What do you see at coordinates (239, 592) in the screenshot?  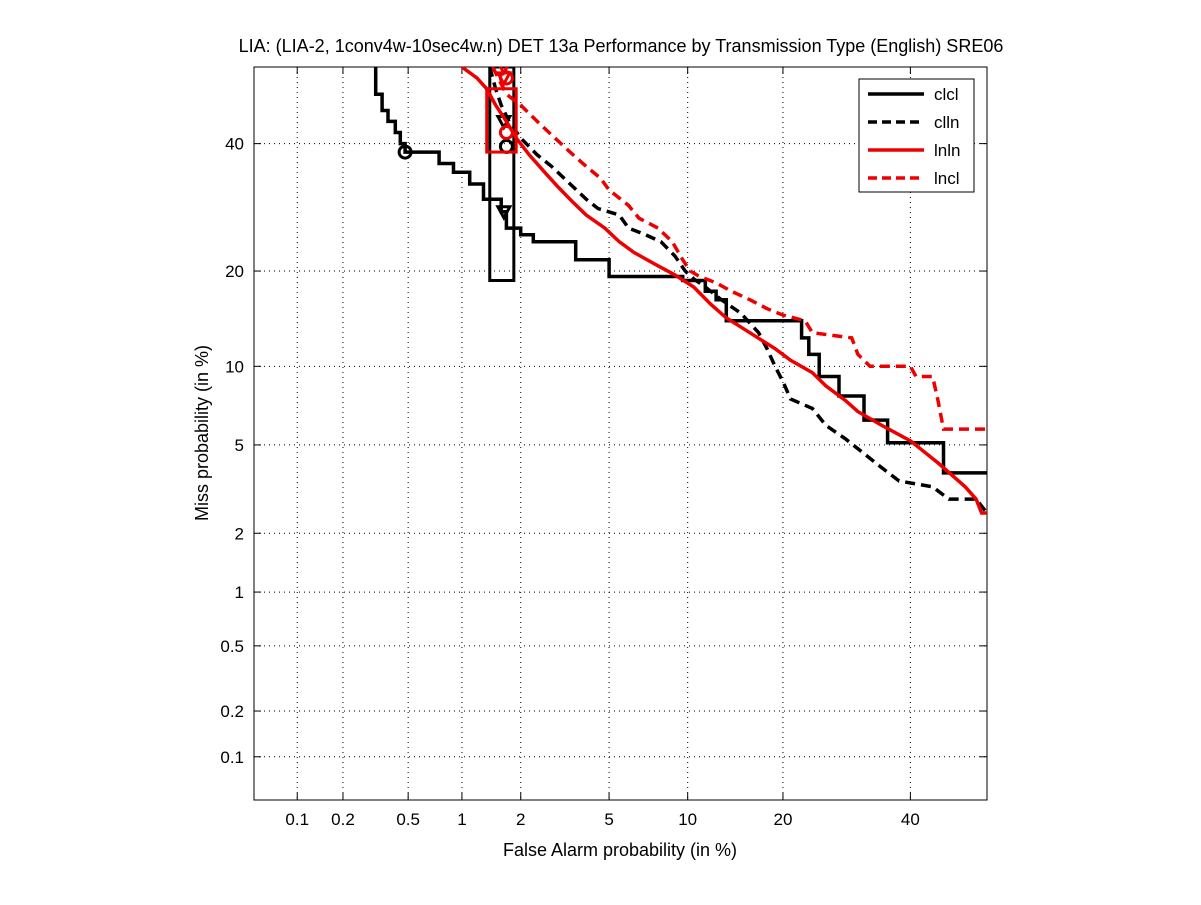 I see `y-tick-label: 1` at bounding box center [239, 592].